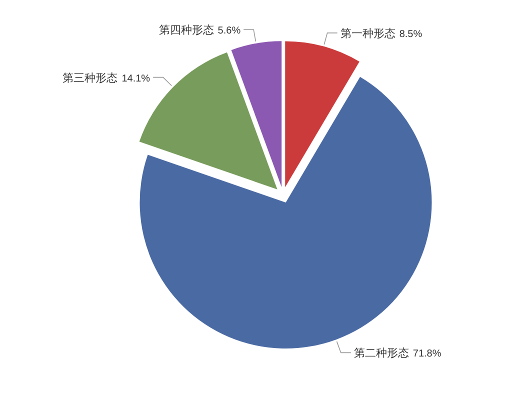 The image size is (520, 399). What do you see at coordinates (427, 354) in the screenshot?
I see `data-label: 71.8%` at bounding box center [427, 354].